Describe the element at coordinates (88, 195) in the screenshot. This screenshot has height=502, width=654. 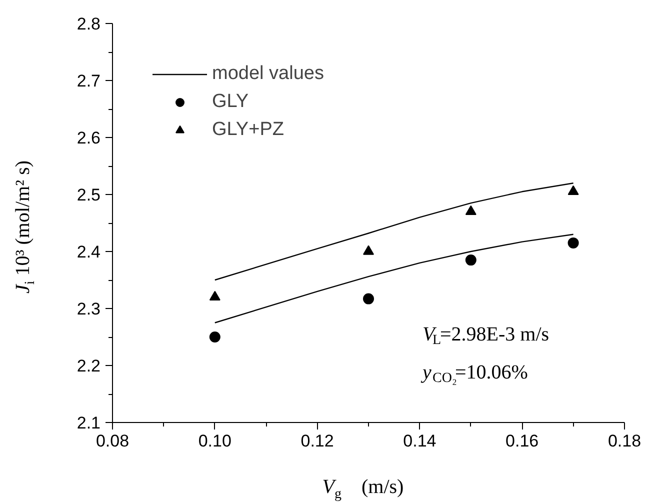
I see `y-tick-label: 2.5` at that location.